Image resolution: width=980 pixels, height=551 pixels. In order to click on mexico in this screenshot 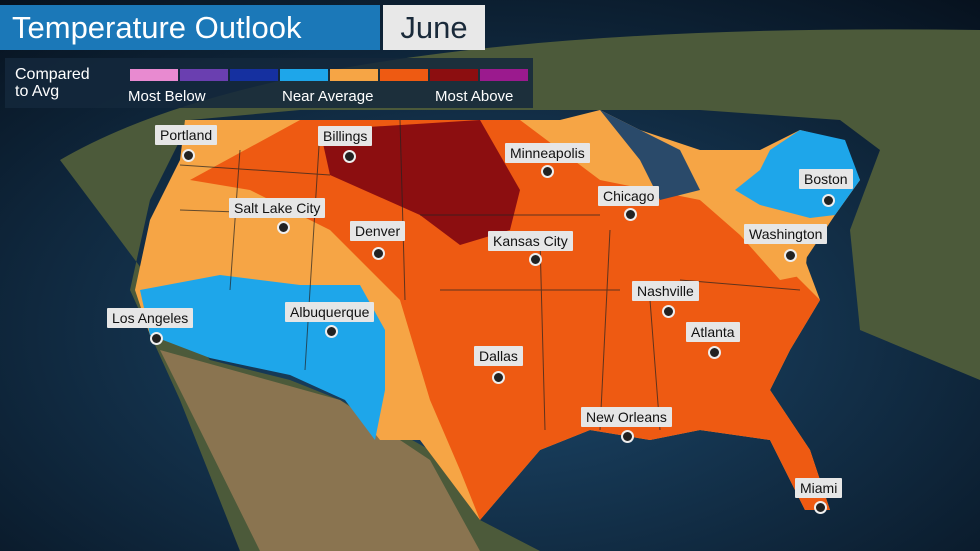, I will do `click(320, 450)`.